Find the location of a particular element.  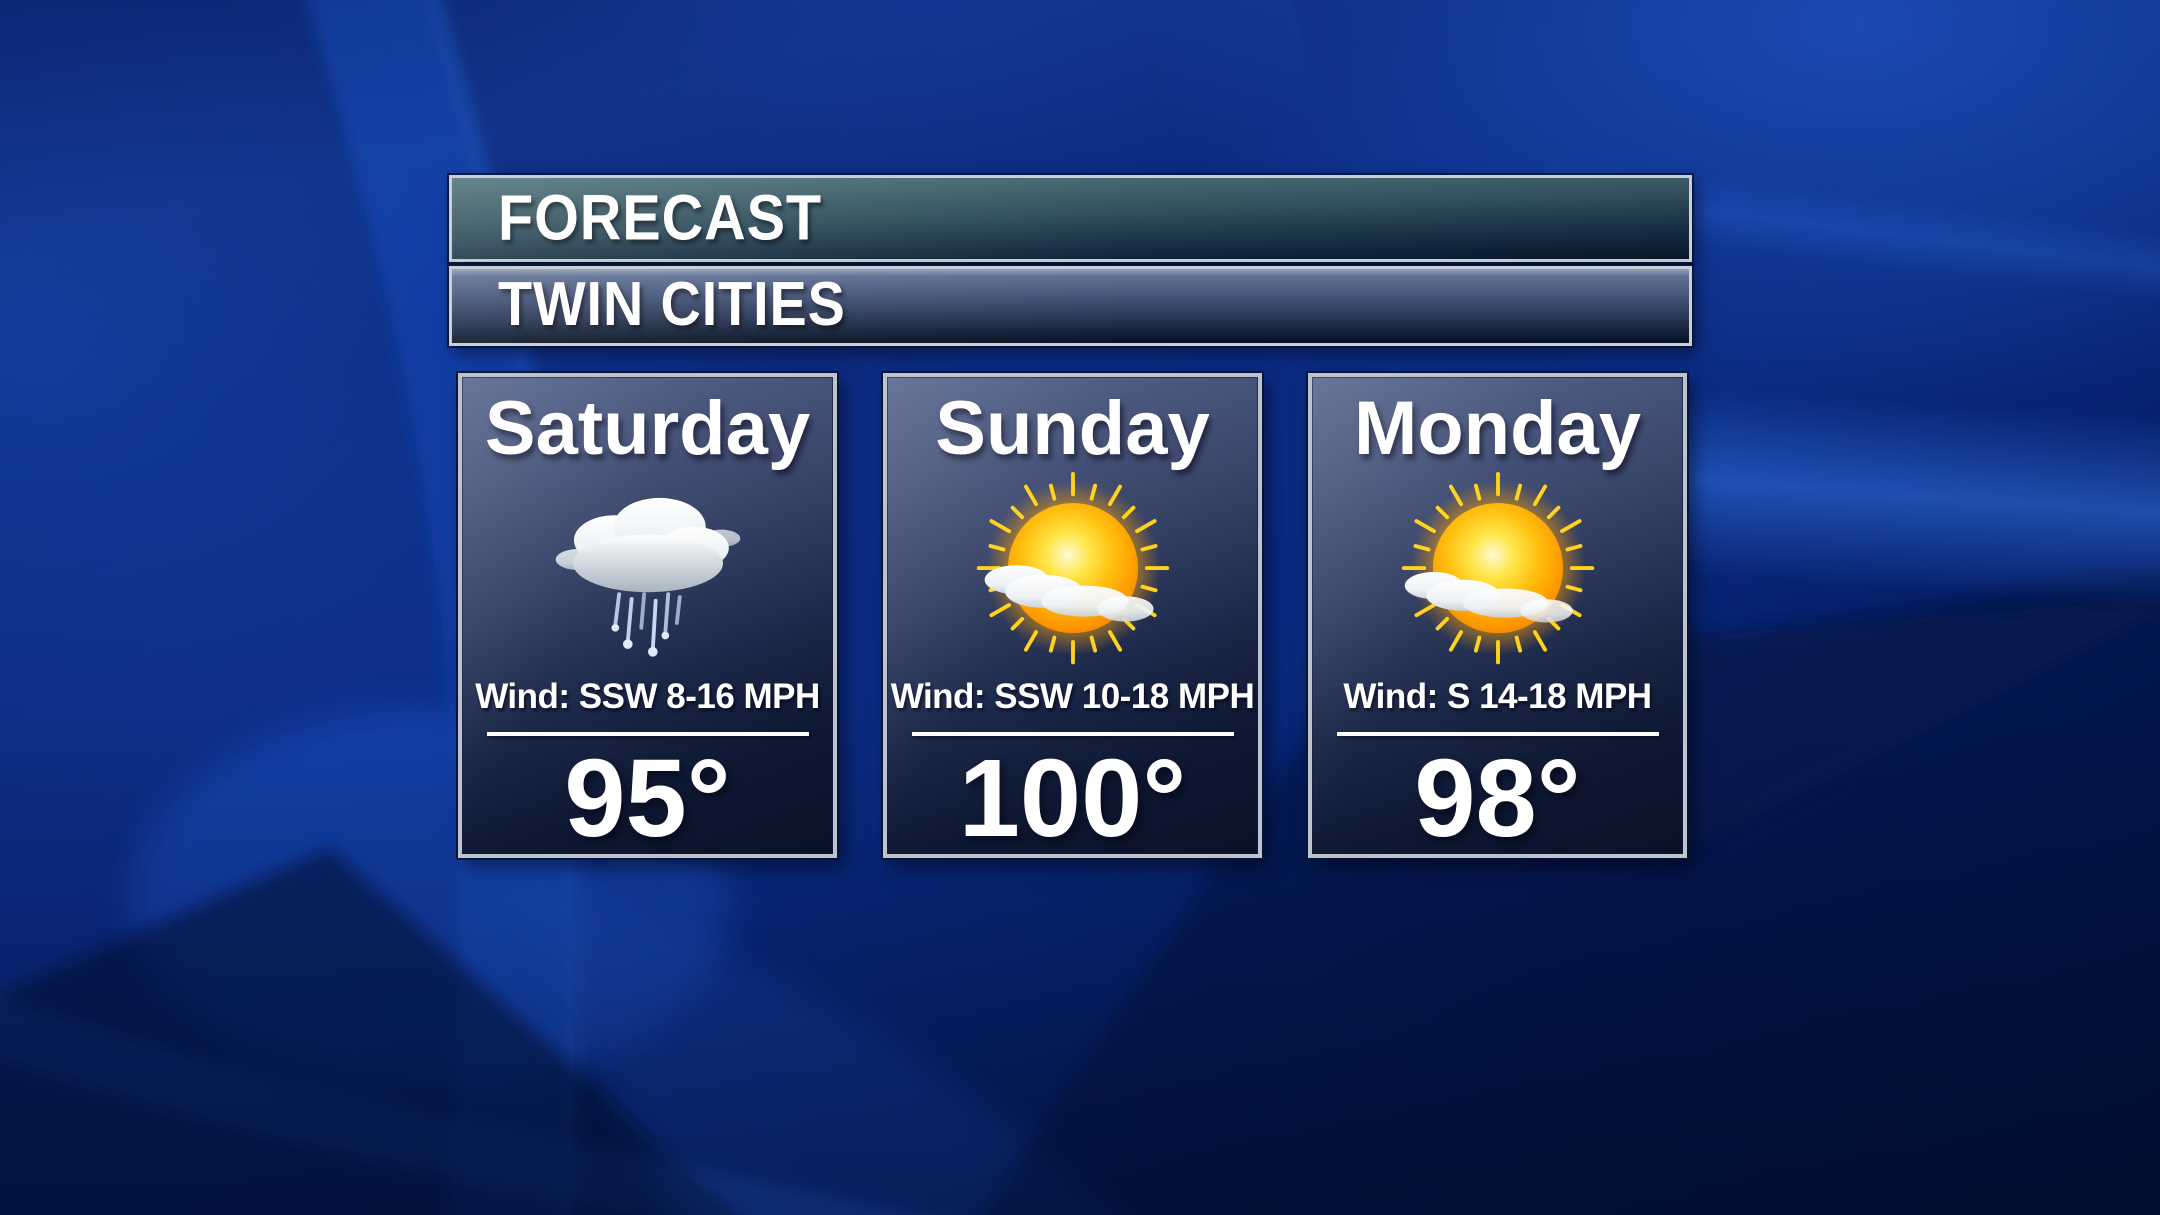

forecast-card-sunday: Sunday is located at coordinates (1072, 615).